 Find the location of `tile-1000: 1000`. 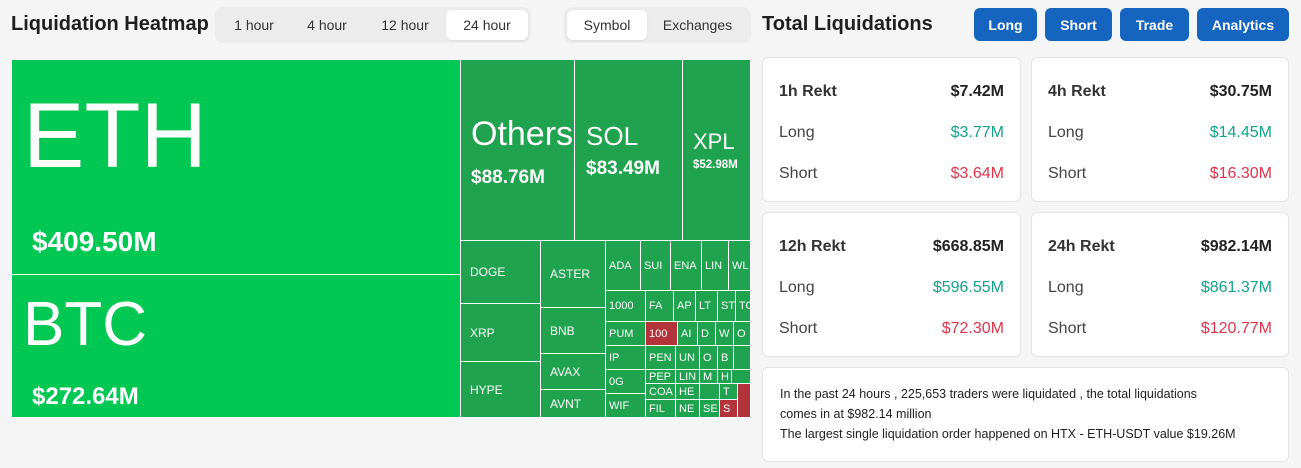

tile-1000: 1000 is located at coordinates (626, 306).